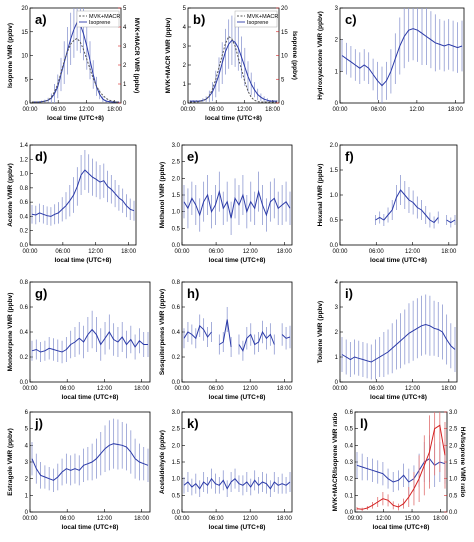 The image size is (474, 542). Describe the element at coordinates (168, 56) in the screenshot. I see `y-axis-label: MVK+MACR VMR (ppbv)` at that location.